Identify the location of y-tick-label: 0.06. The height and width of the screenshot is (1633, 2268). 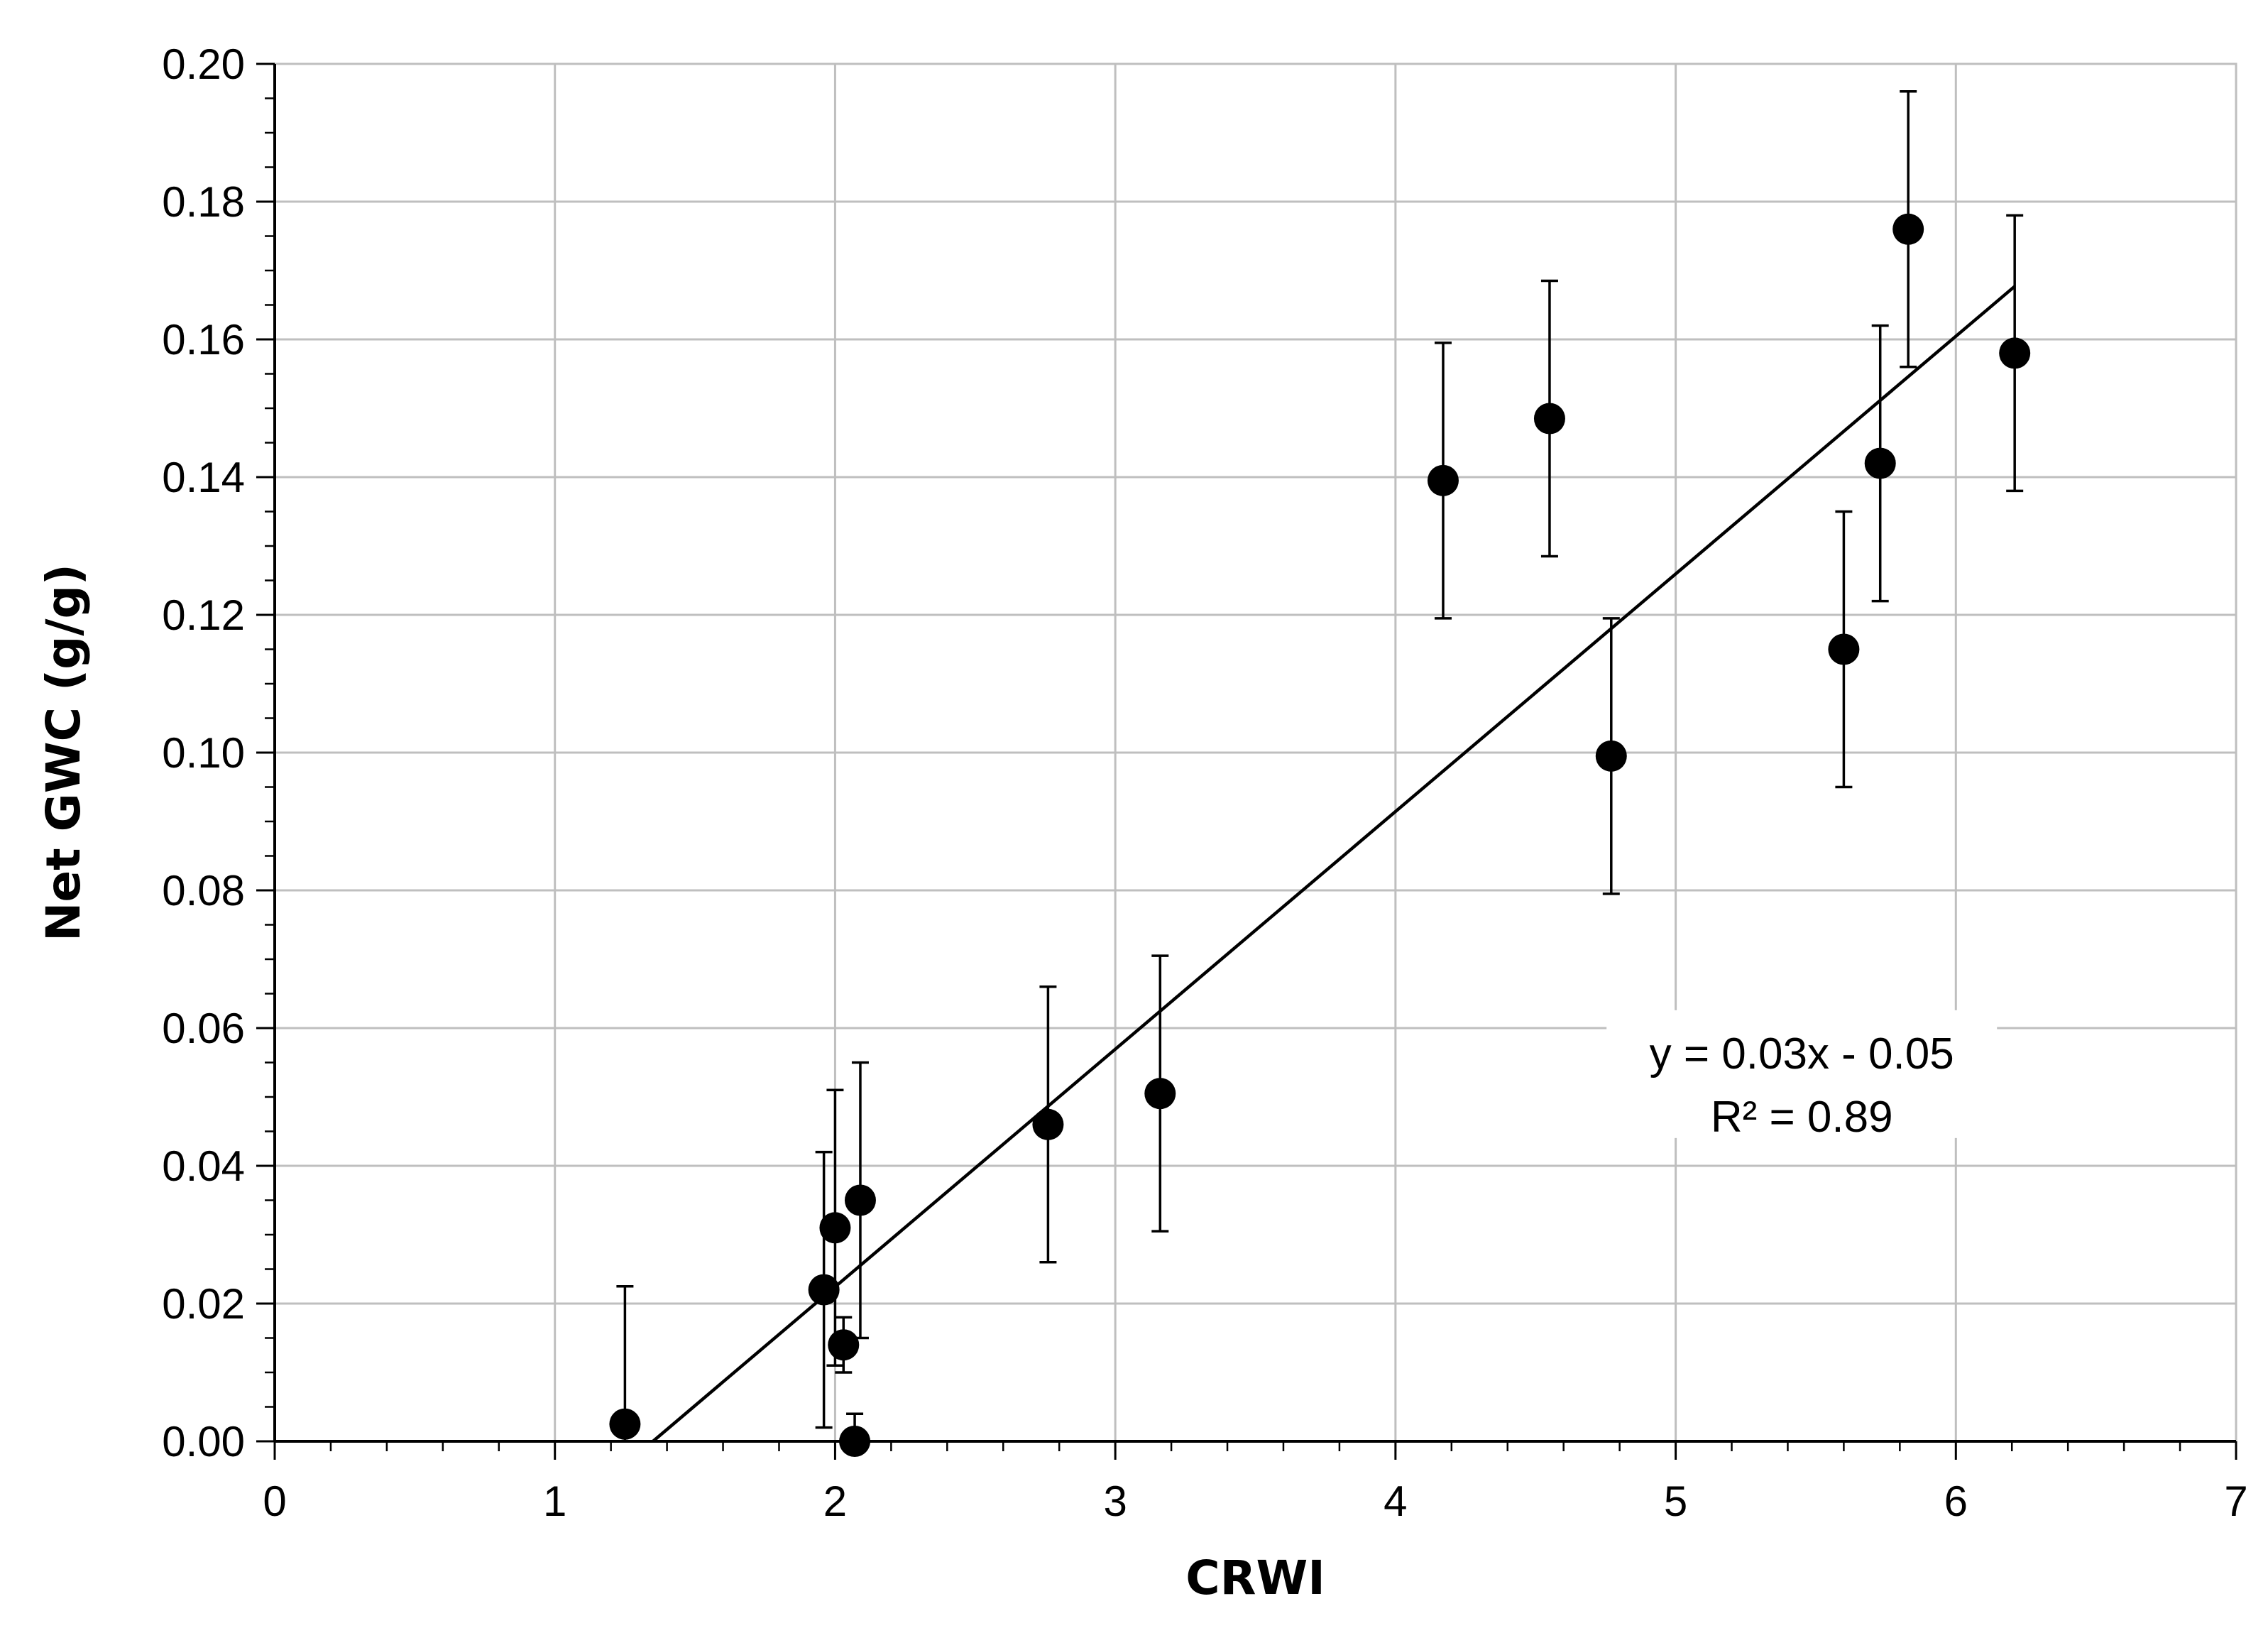
(204, 1028).